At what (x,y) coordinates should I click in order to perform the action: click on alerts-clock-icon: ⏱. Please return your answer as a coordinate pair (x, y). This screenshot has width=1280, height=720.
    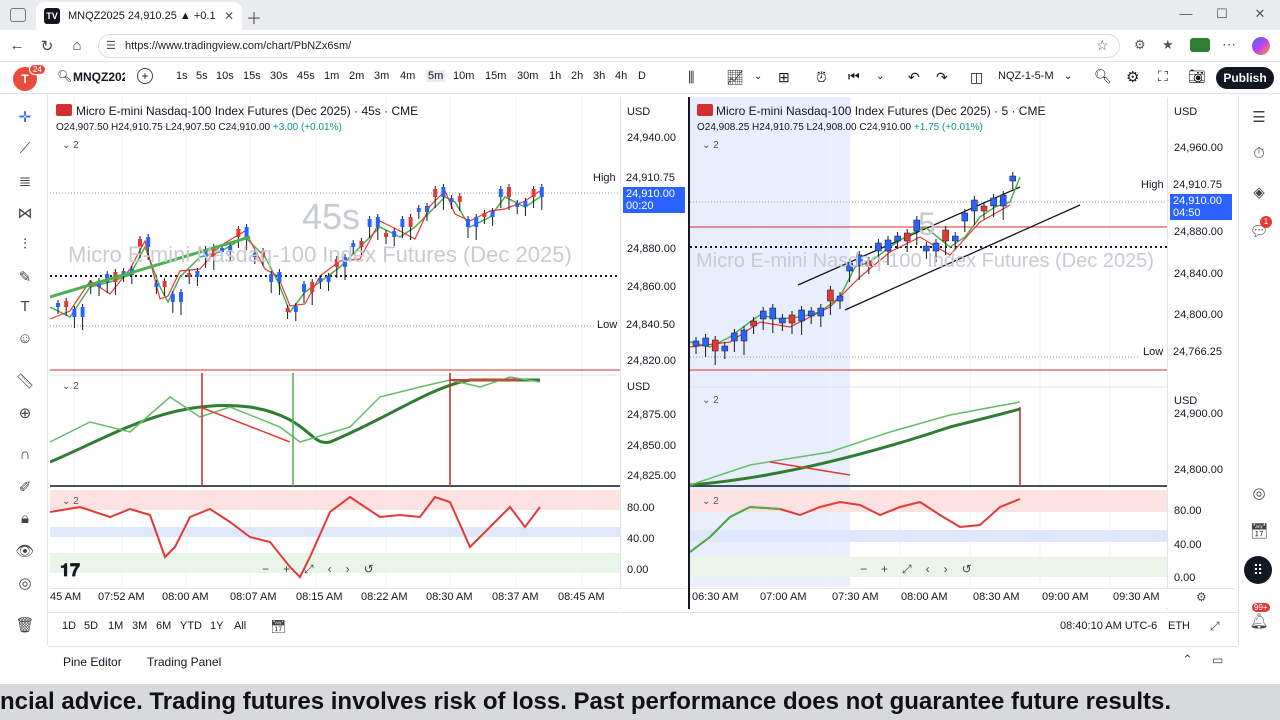
    Looking at the image, I should click on (1259, 153).